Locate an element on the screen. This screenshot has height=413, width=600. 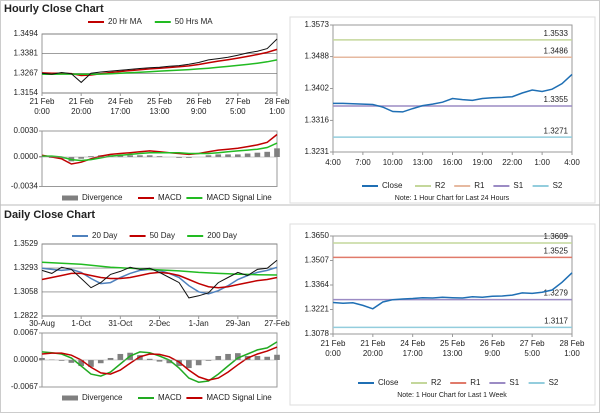
legend-label: S1 is located at coordinates (518, 185).